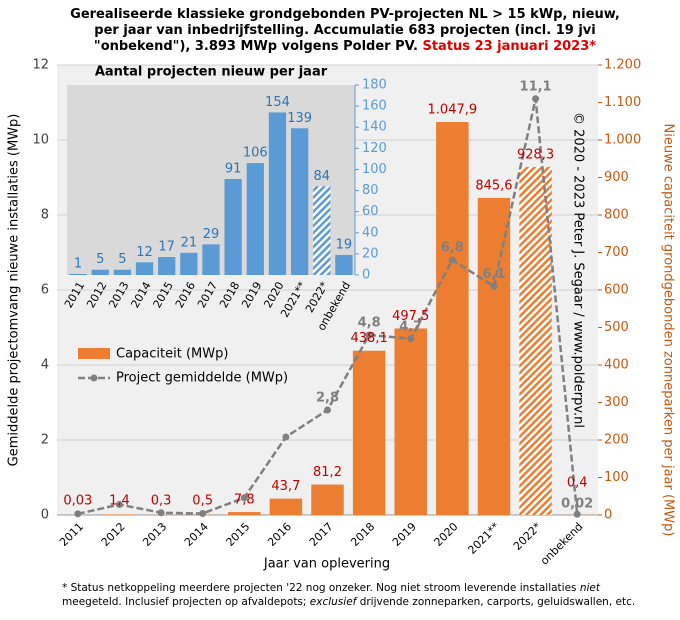 This screenshot has width=680, height=620. I want to click on y2-tick-label: 500, so click(616, 327).